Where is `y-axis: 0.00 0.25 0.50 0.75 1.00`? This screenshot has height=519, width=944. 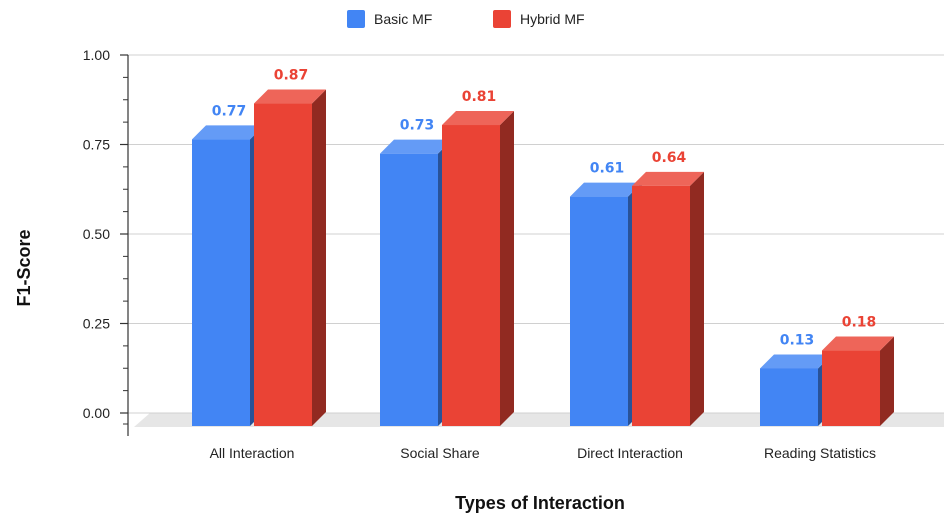
y-axis: 0.00 0.25 0.50 0.75 1.00 is located at coordinates (106, 241).